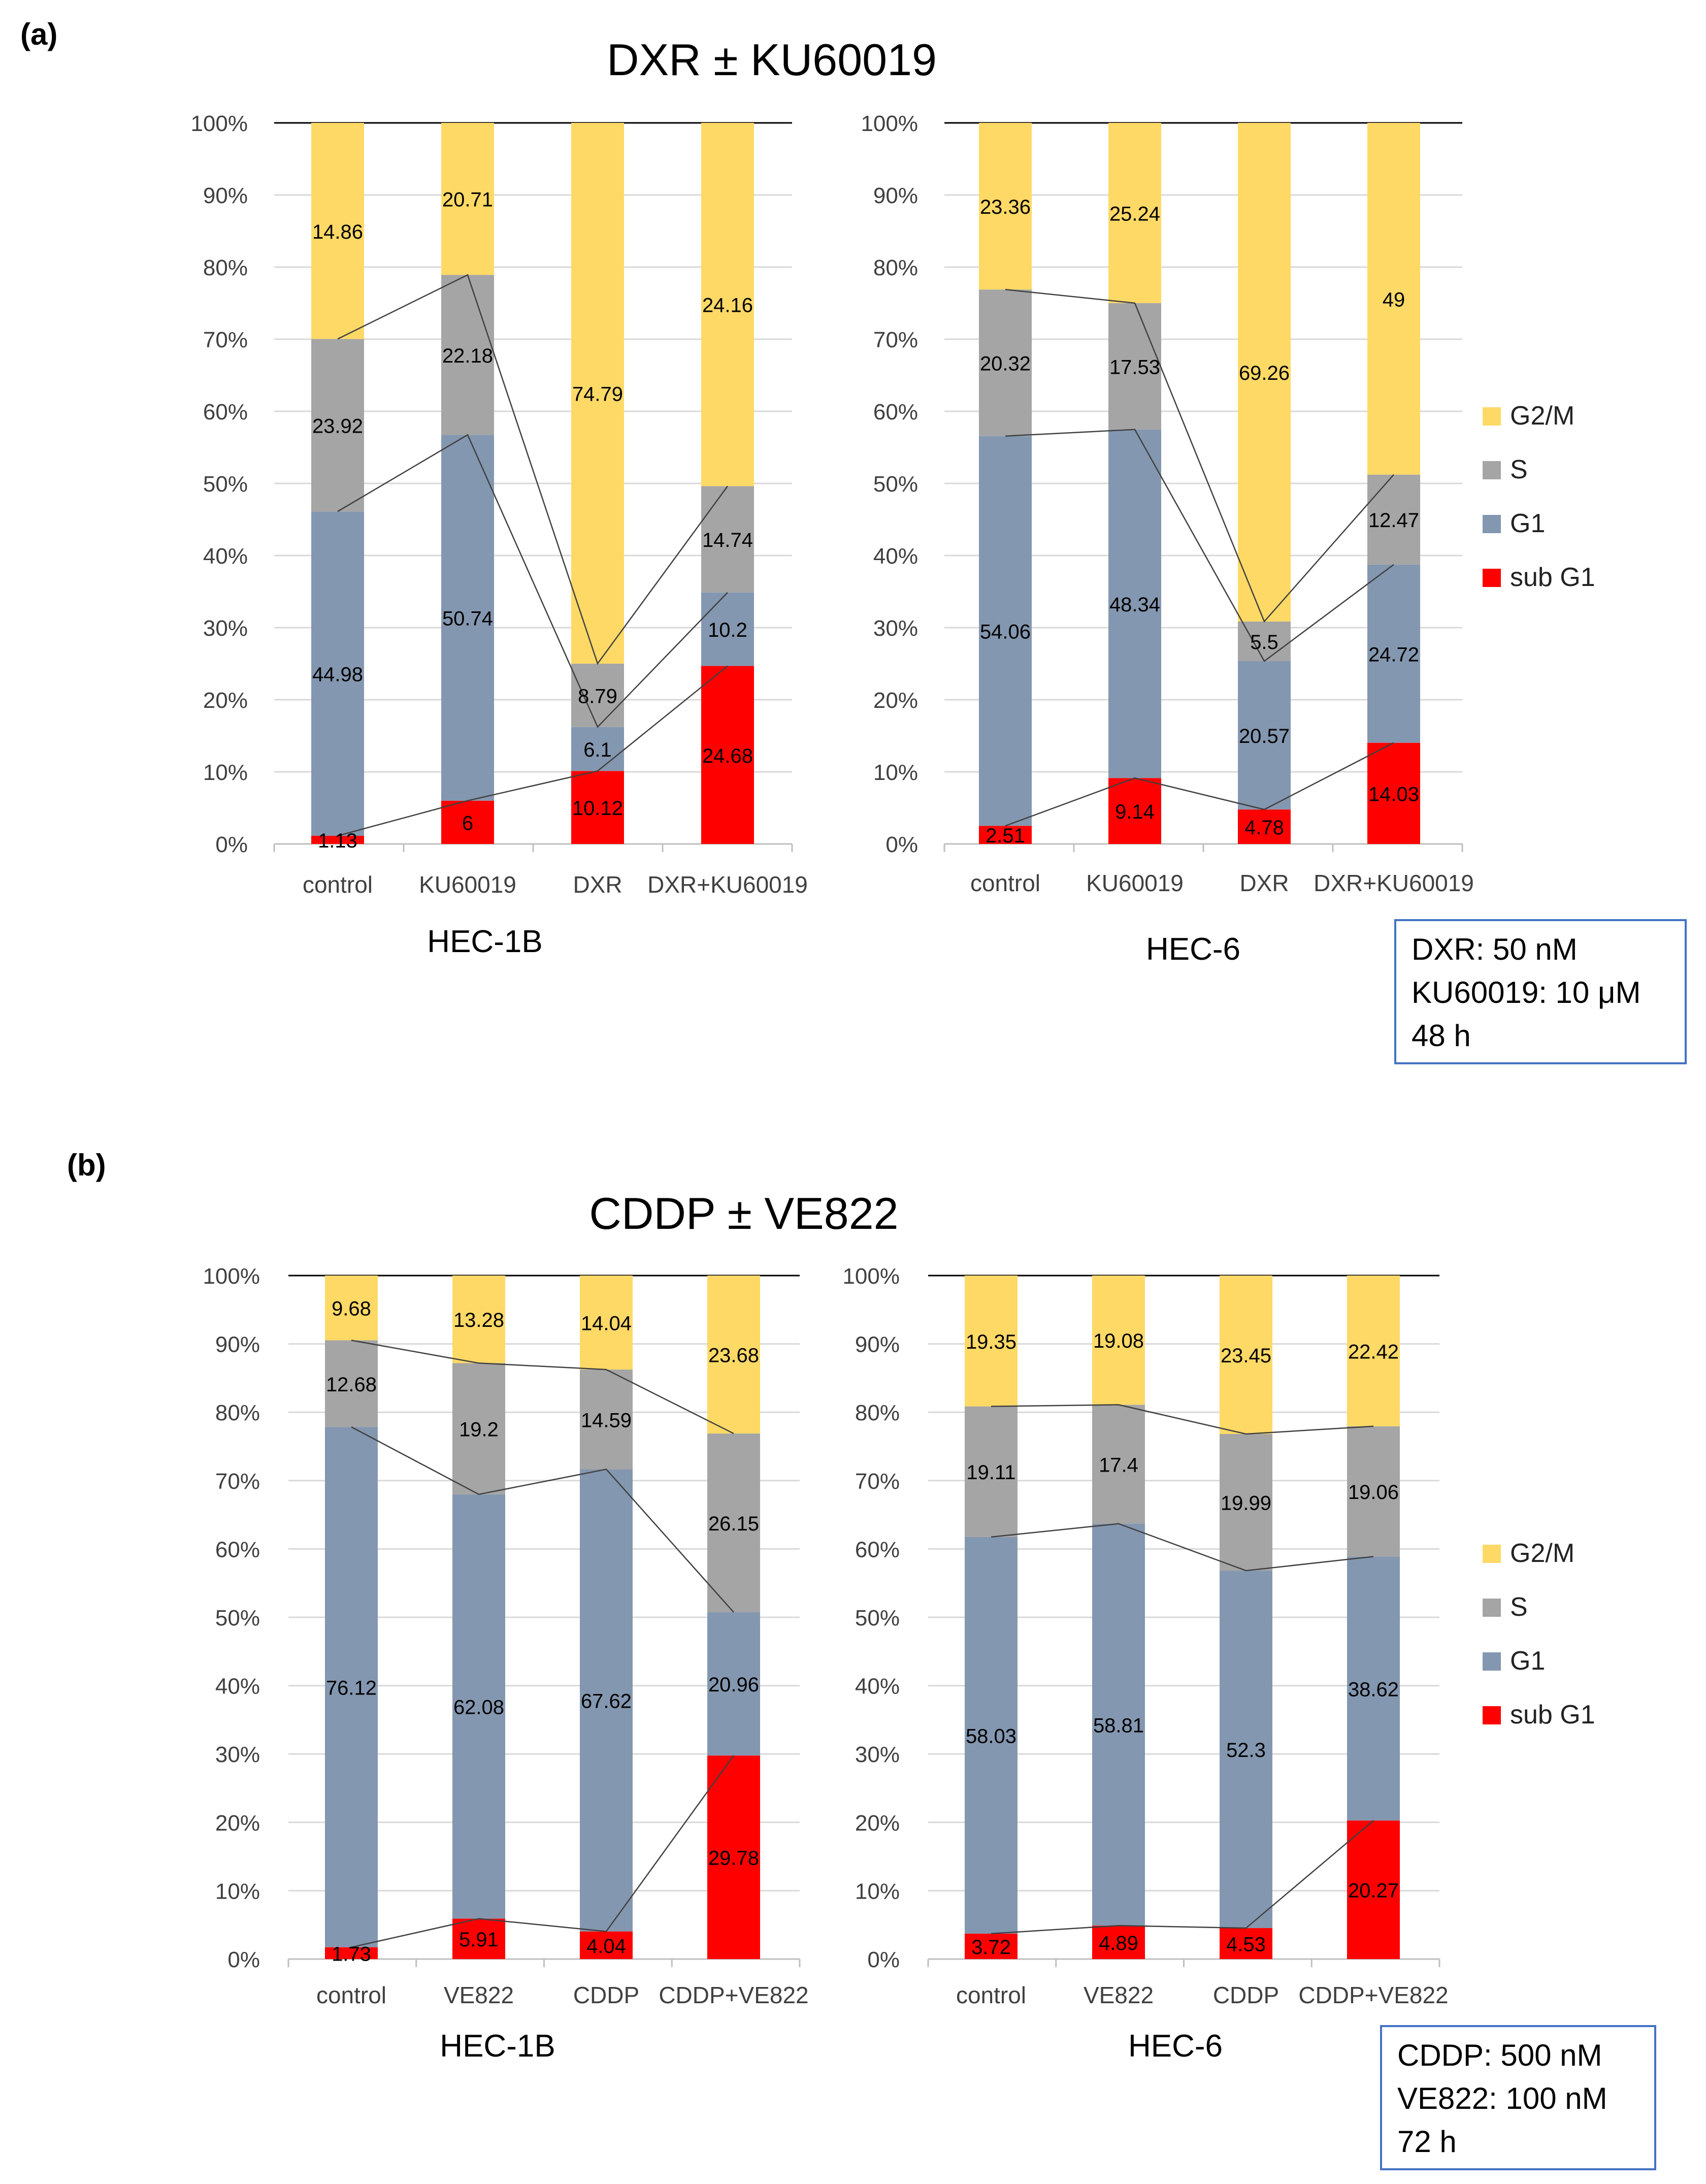  What do you see at coordinates (237, 1412) in the screenshot?
I see `y-tick-label: 80%` at bounding box center [237, 1412].